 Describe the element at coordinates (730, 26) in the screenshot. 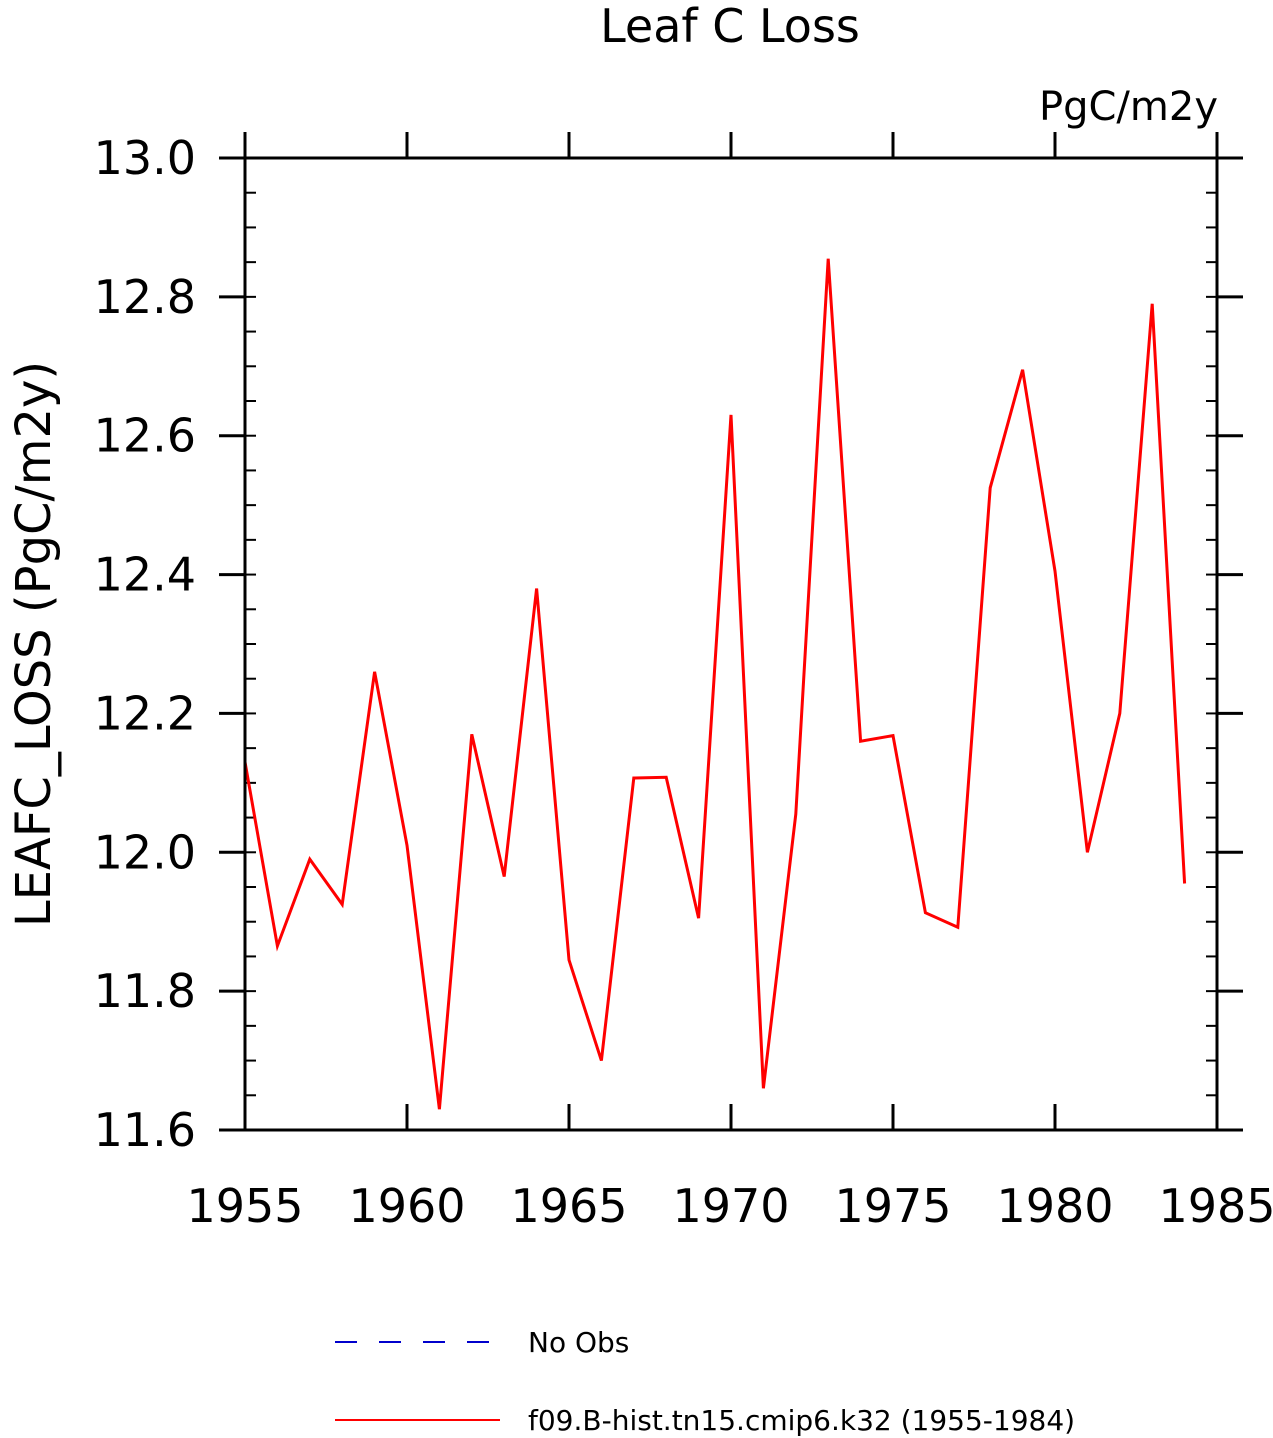

I see `chart-title: Leaf C Loss` at that location.